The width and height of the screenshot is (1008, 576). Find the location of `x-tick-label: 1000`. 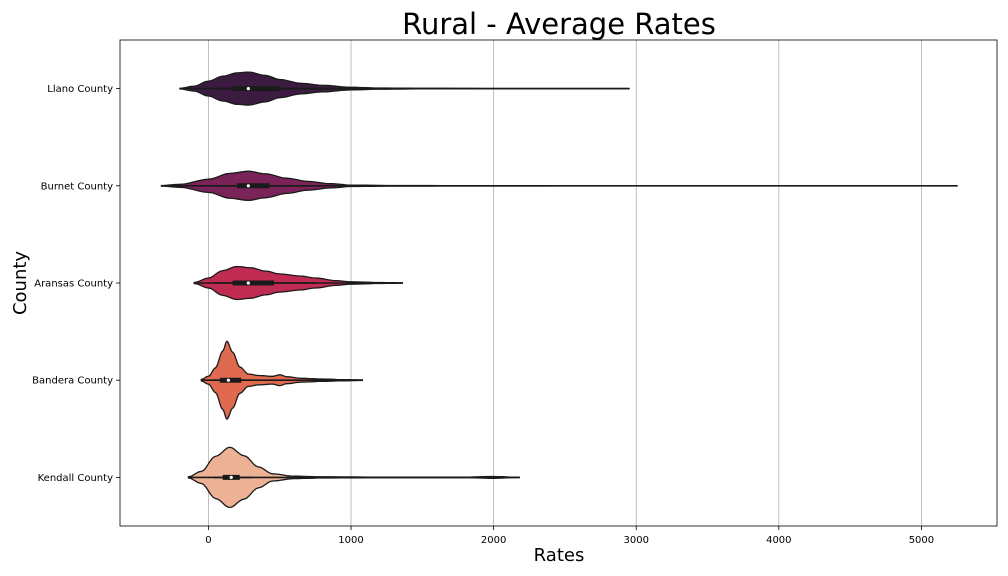

x-tick-label: 1000 is located at coordinates (350, 540).